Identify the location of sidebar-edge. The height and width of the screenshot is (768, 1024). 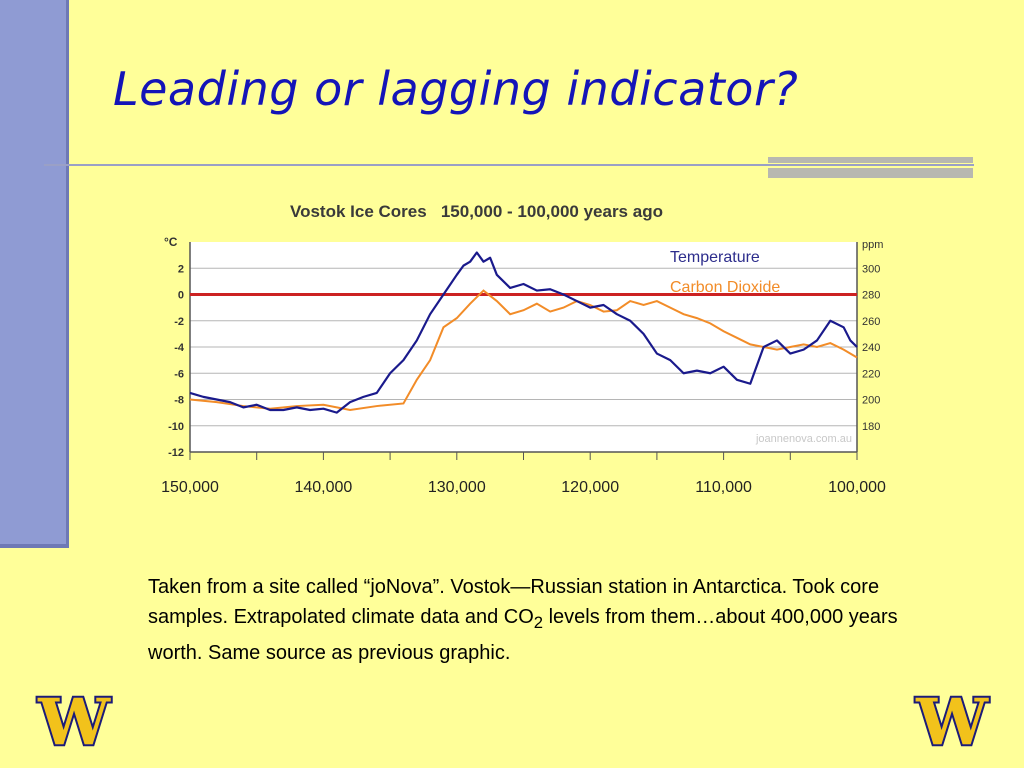
(67, 274).